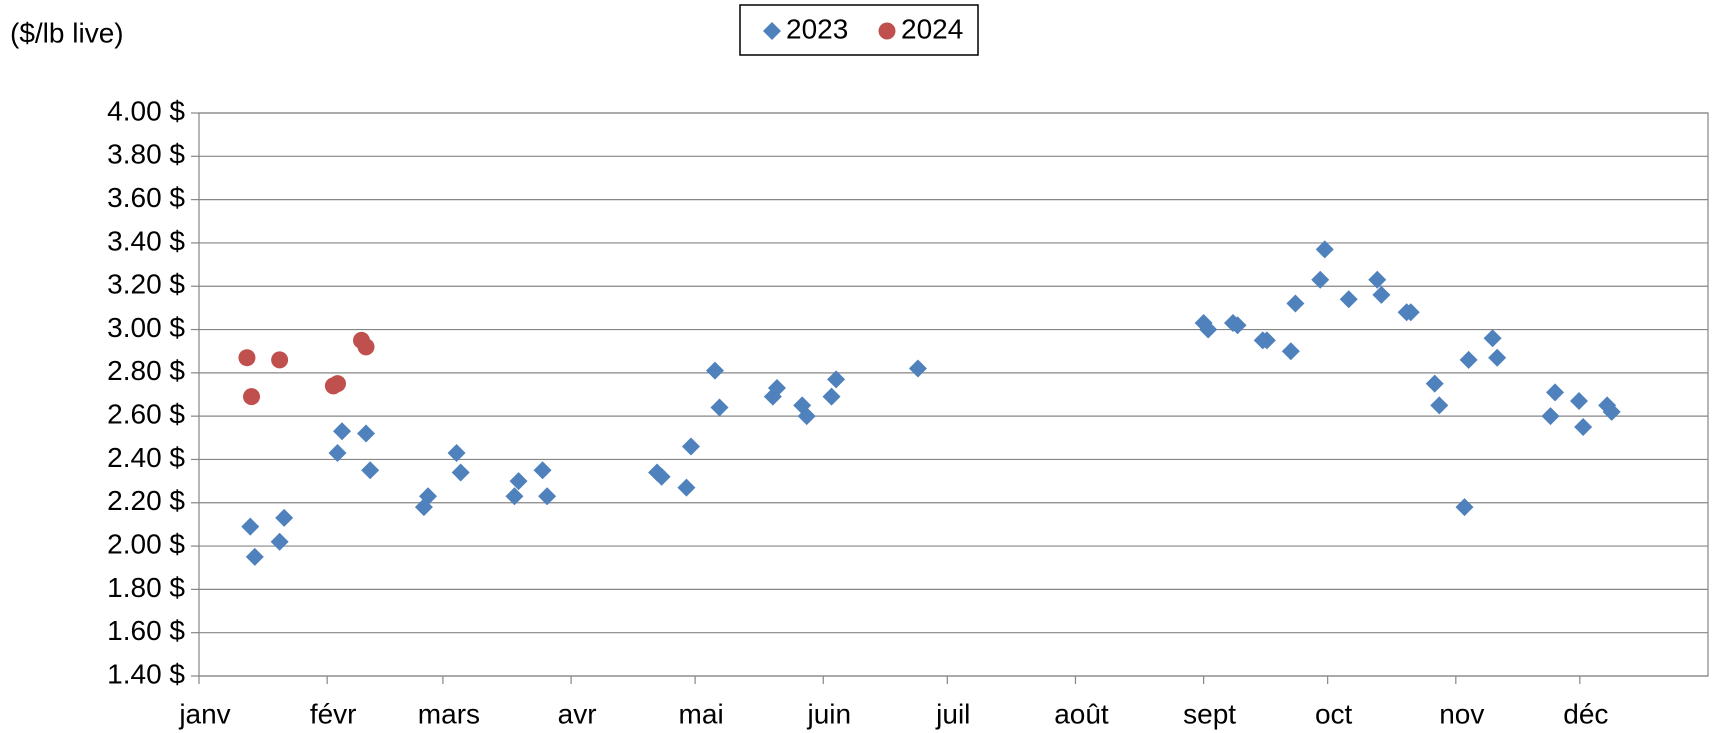 The width and height of the screenshot is (1713, 733). What do you see at coordinates (859, 30) in the screenshot?
I see `legend: 2023 2024` at bounding box center [859, 30].